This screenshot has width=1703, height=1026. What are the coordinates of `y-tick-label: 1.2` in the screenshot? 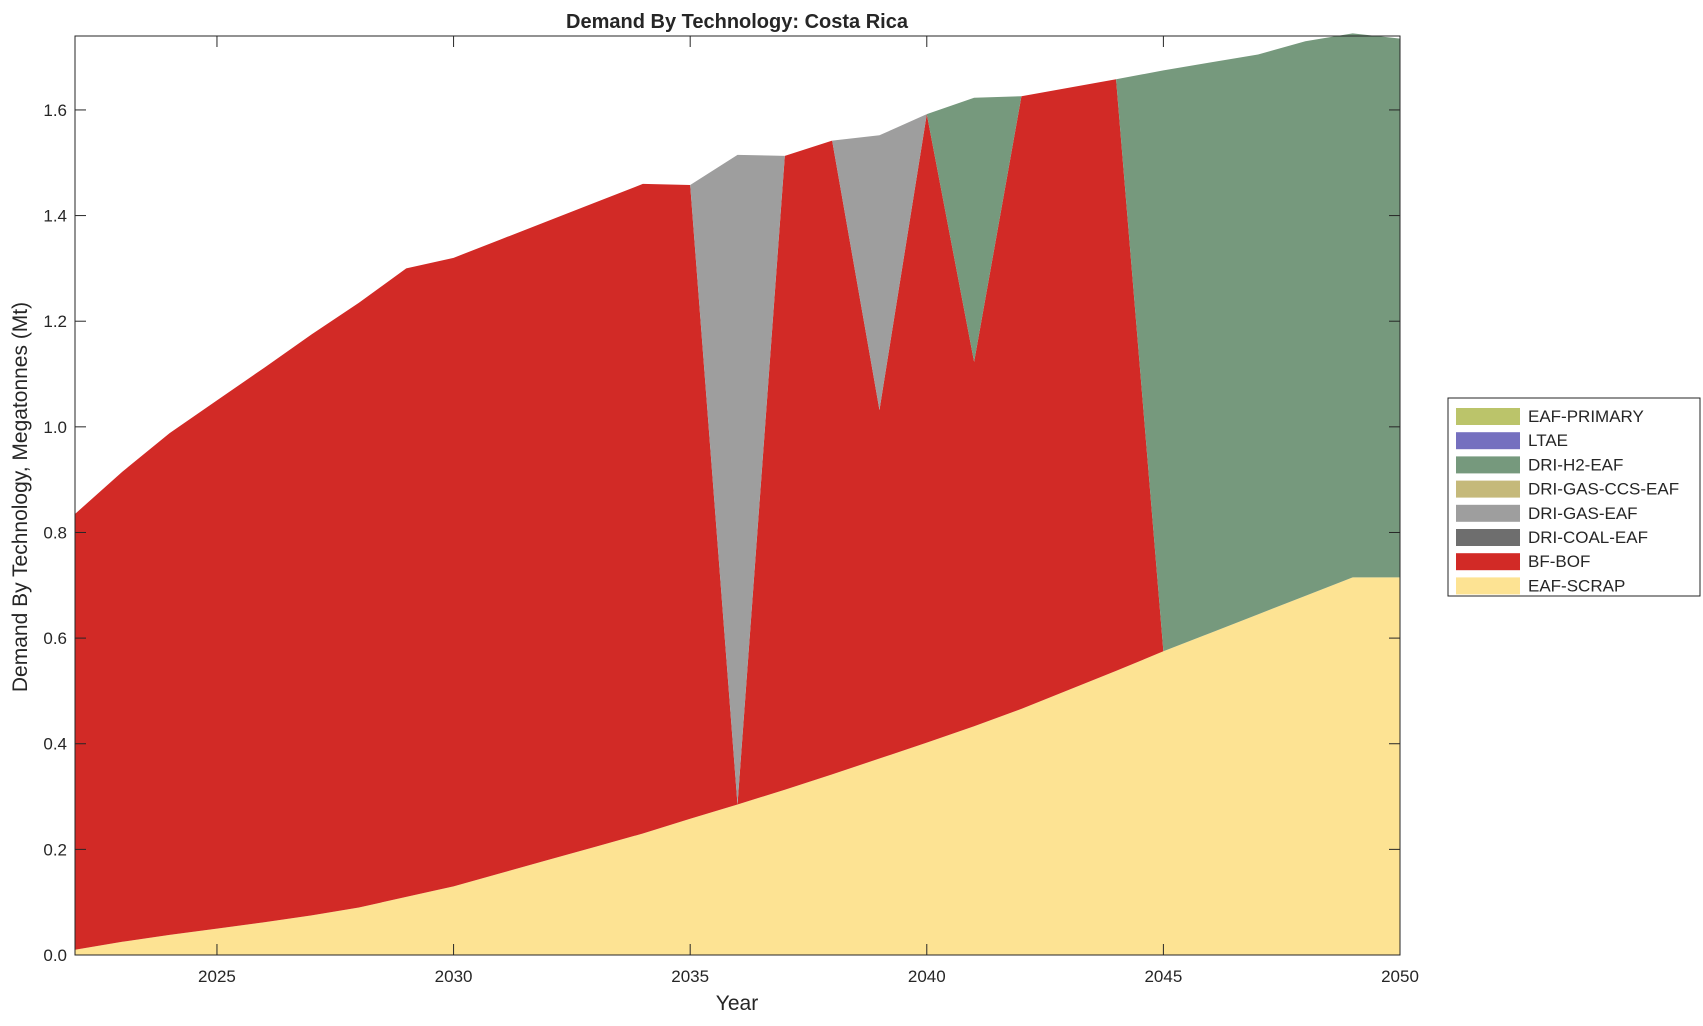 It's located at (55, 321).